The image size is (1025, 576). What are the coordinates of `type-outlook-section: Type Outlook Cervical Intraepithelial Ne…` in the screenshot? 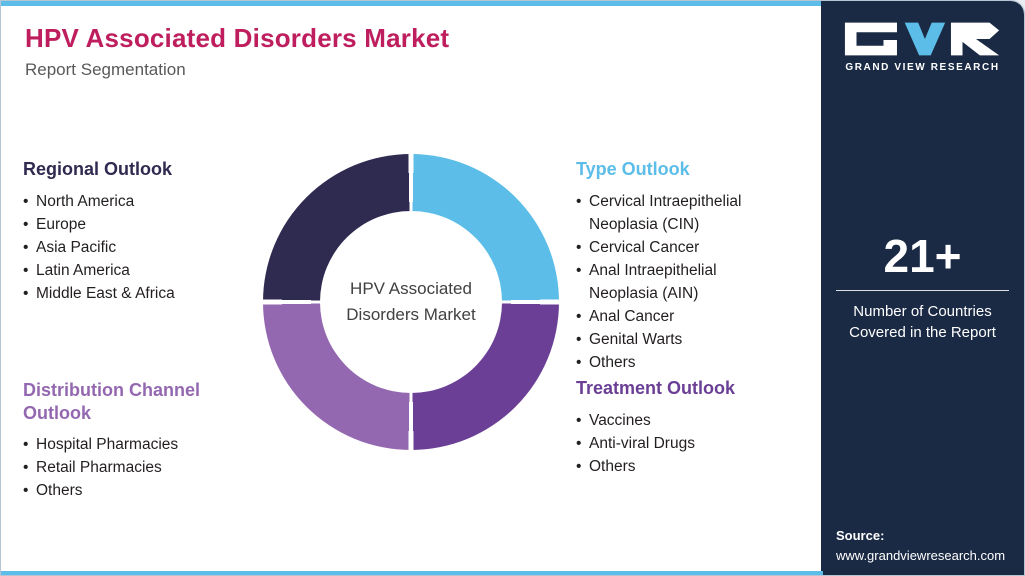 It's located at (678, 266).